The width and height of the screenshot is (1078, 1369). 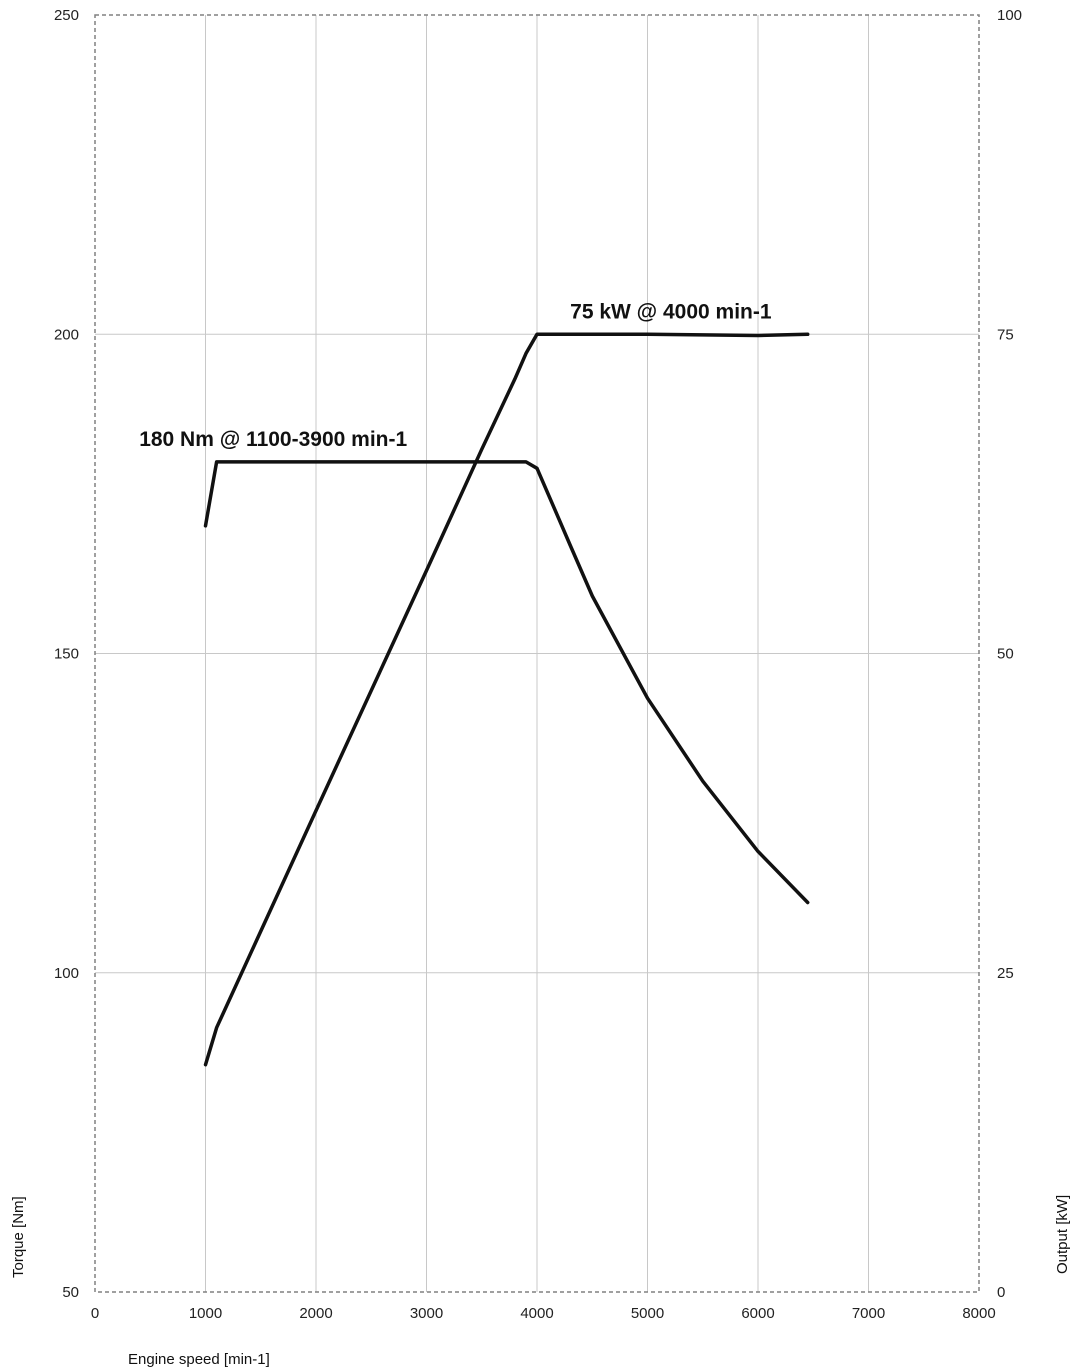 What do you see at coordinates (978, 1313) in the screenshot?
I see `x-tick-label: 8000` at bounding box center [978, 1313].